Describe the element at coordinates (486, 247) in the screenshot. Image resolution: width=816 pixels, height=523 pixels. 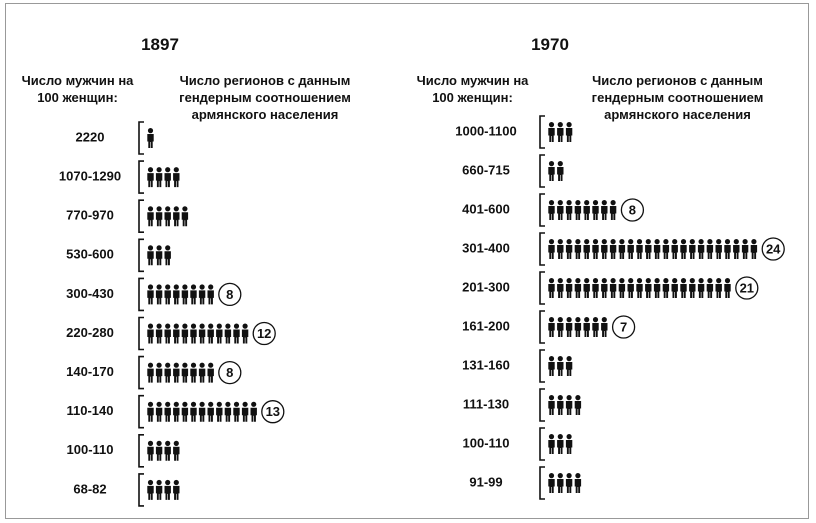
I see `category-label: 301-400` at that location.